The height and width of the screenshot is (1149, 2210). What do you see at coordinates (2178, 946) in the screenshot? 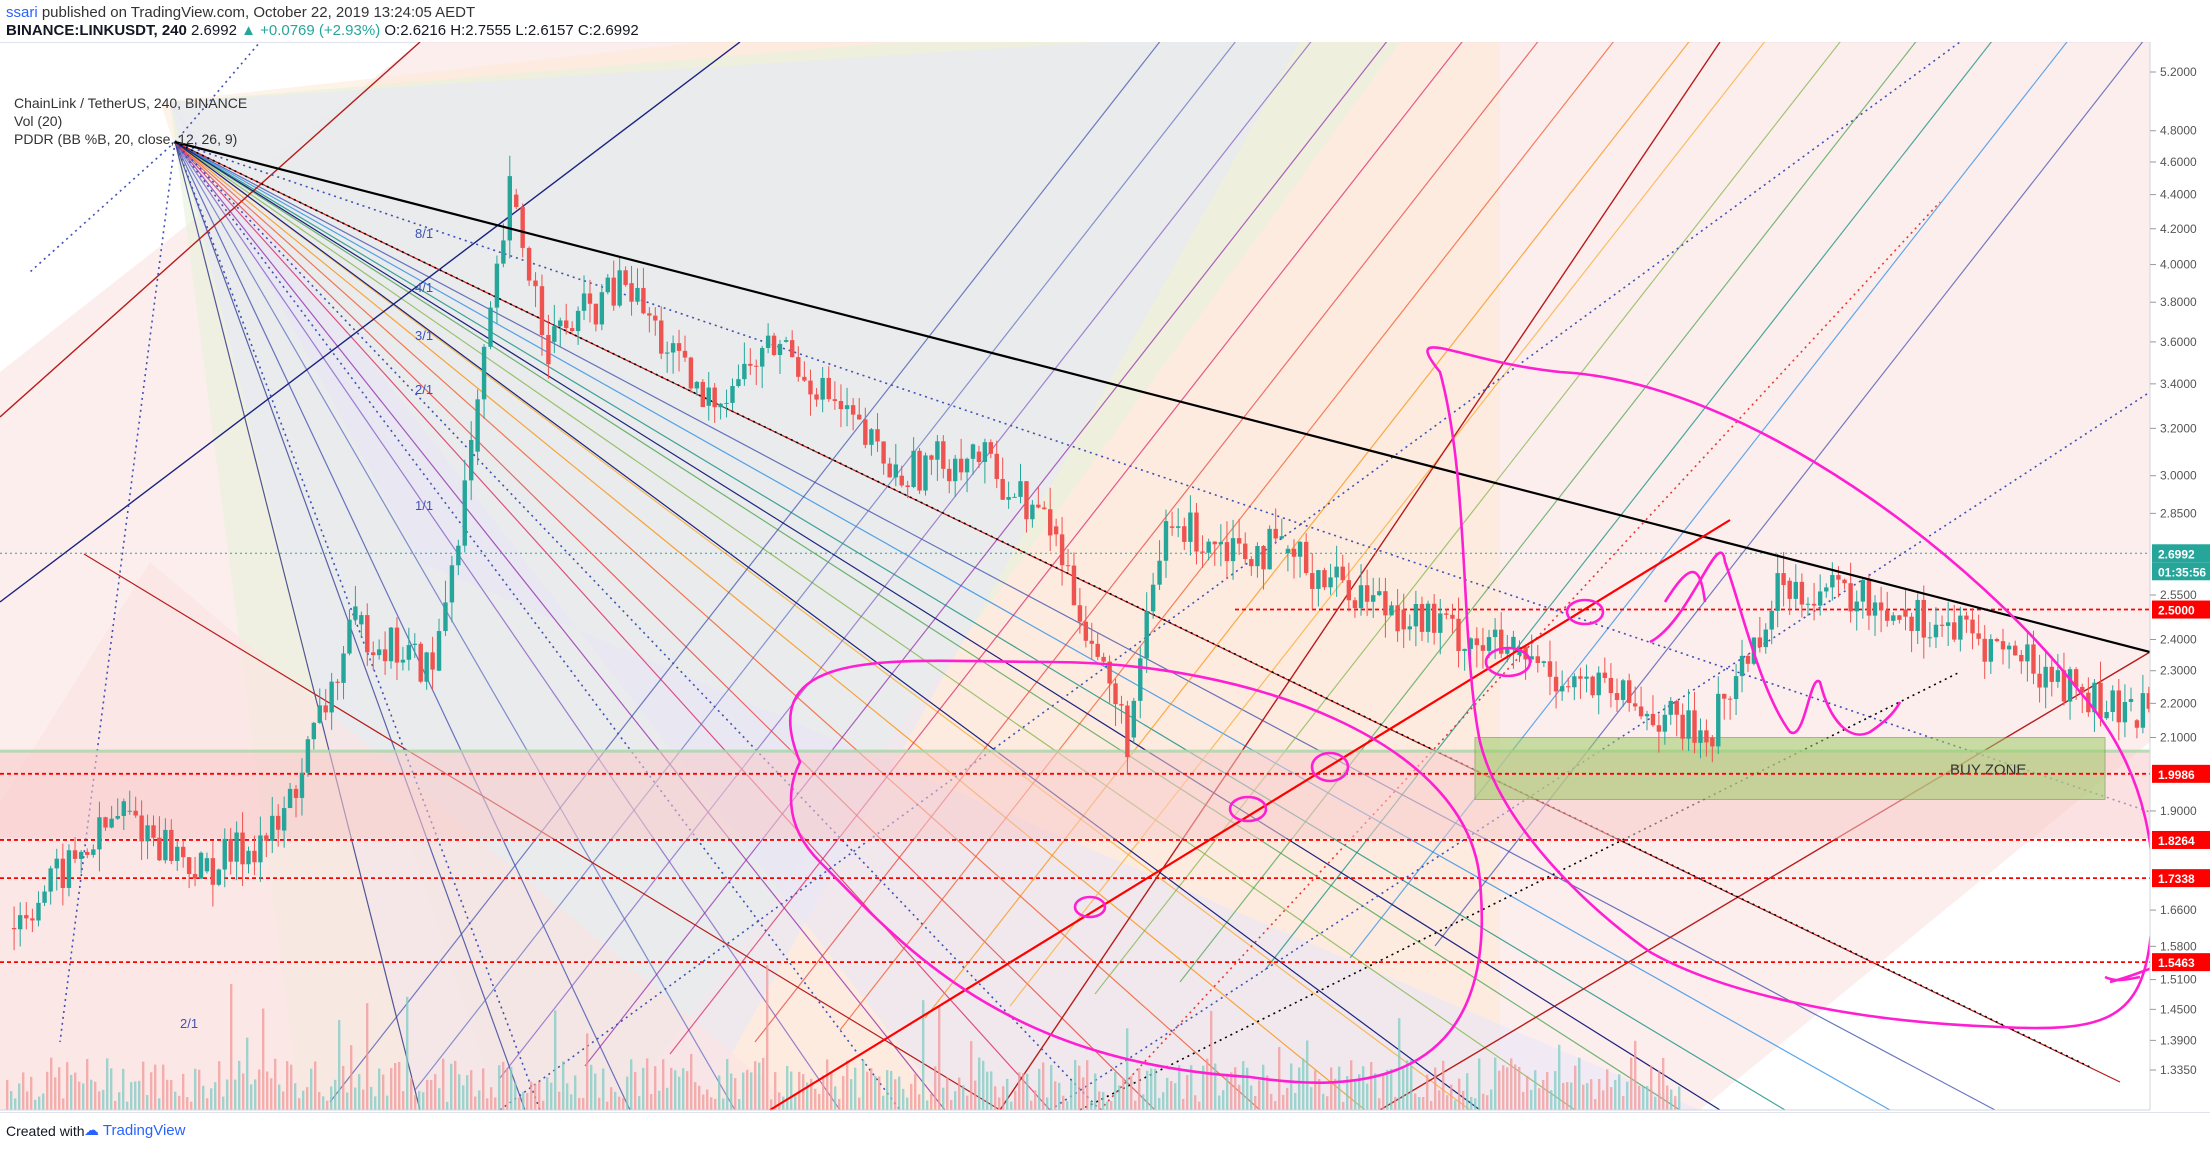
I see `price-tick-label: 1.5800` at bounding box center [2178, 946].